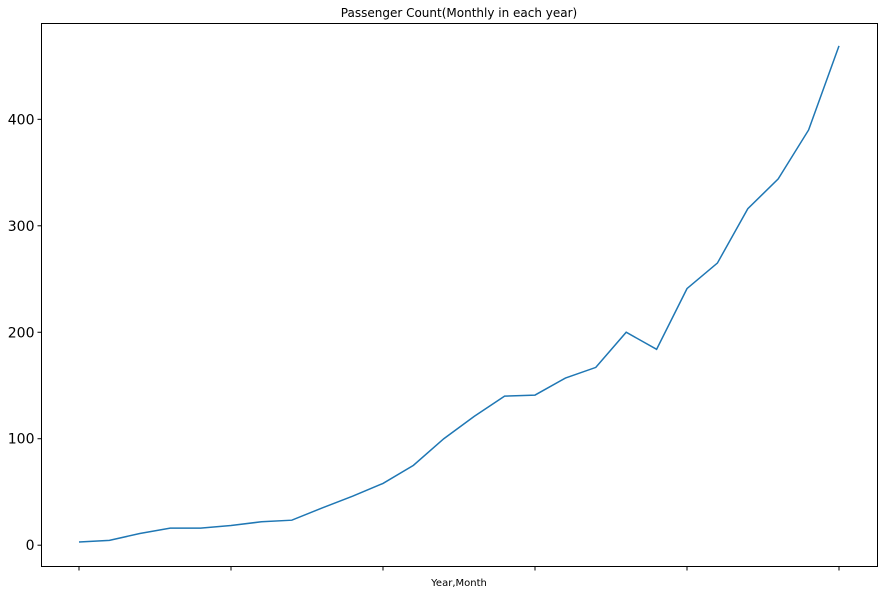 The width and height of the screenshot is (888, 595). What do you see at coordinates (30, 546) in the screenshot?
I see `y-tick-label: 0` at bounding box center [30, 546].